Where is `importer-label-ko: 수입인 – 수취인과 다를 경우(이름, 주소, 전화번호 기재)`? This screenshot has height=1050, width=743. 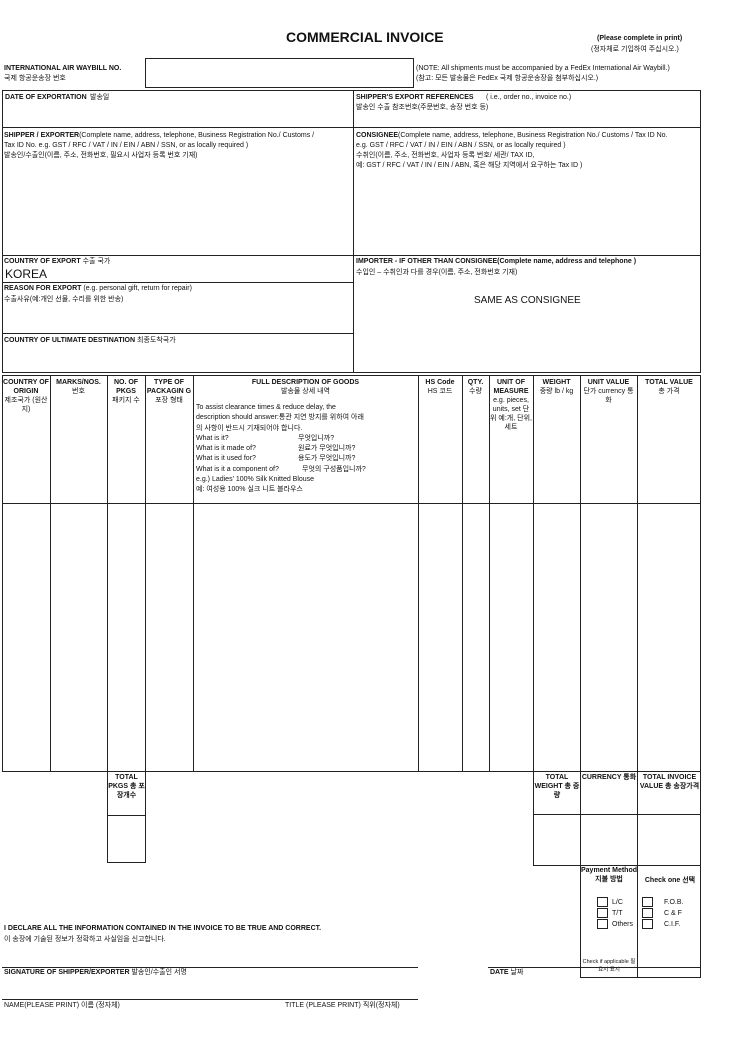 importer-label-ko: 수입인 – 수취인과 다를 경우(이름, 주소, 전화번호 기재) is located at coordinates (437, 272).